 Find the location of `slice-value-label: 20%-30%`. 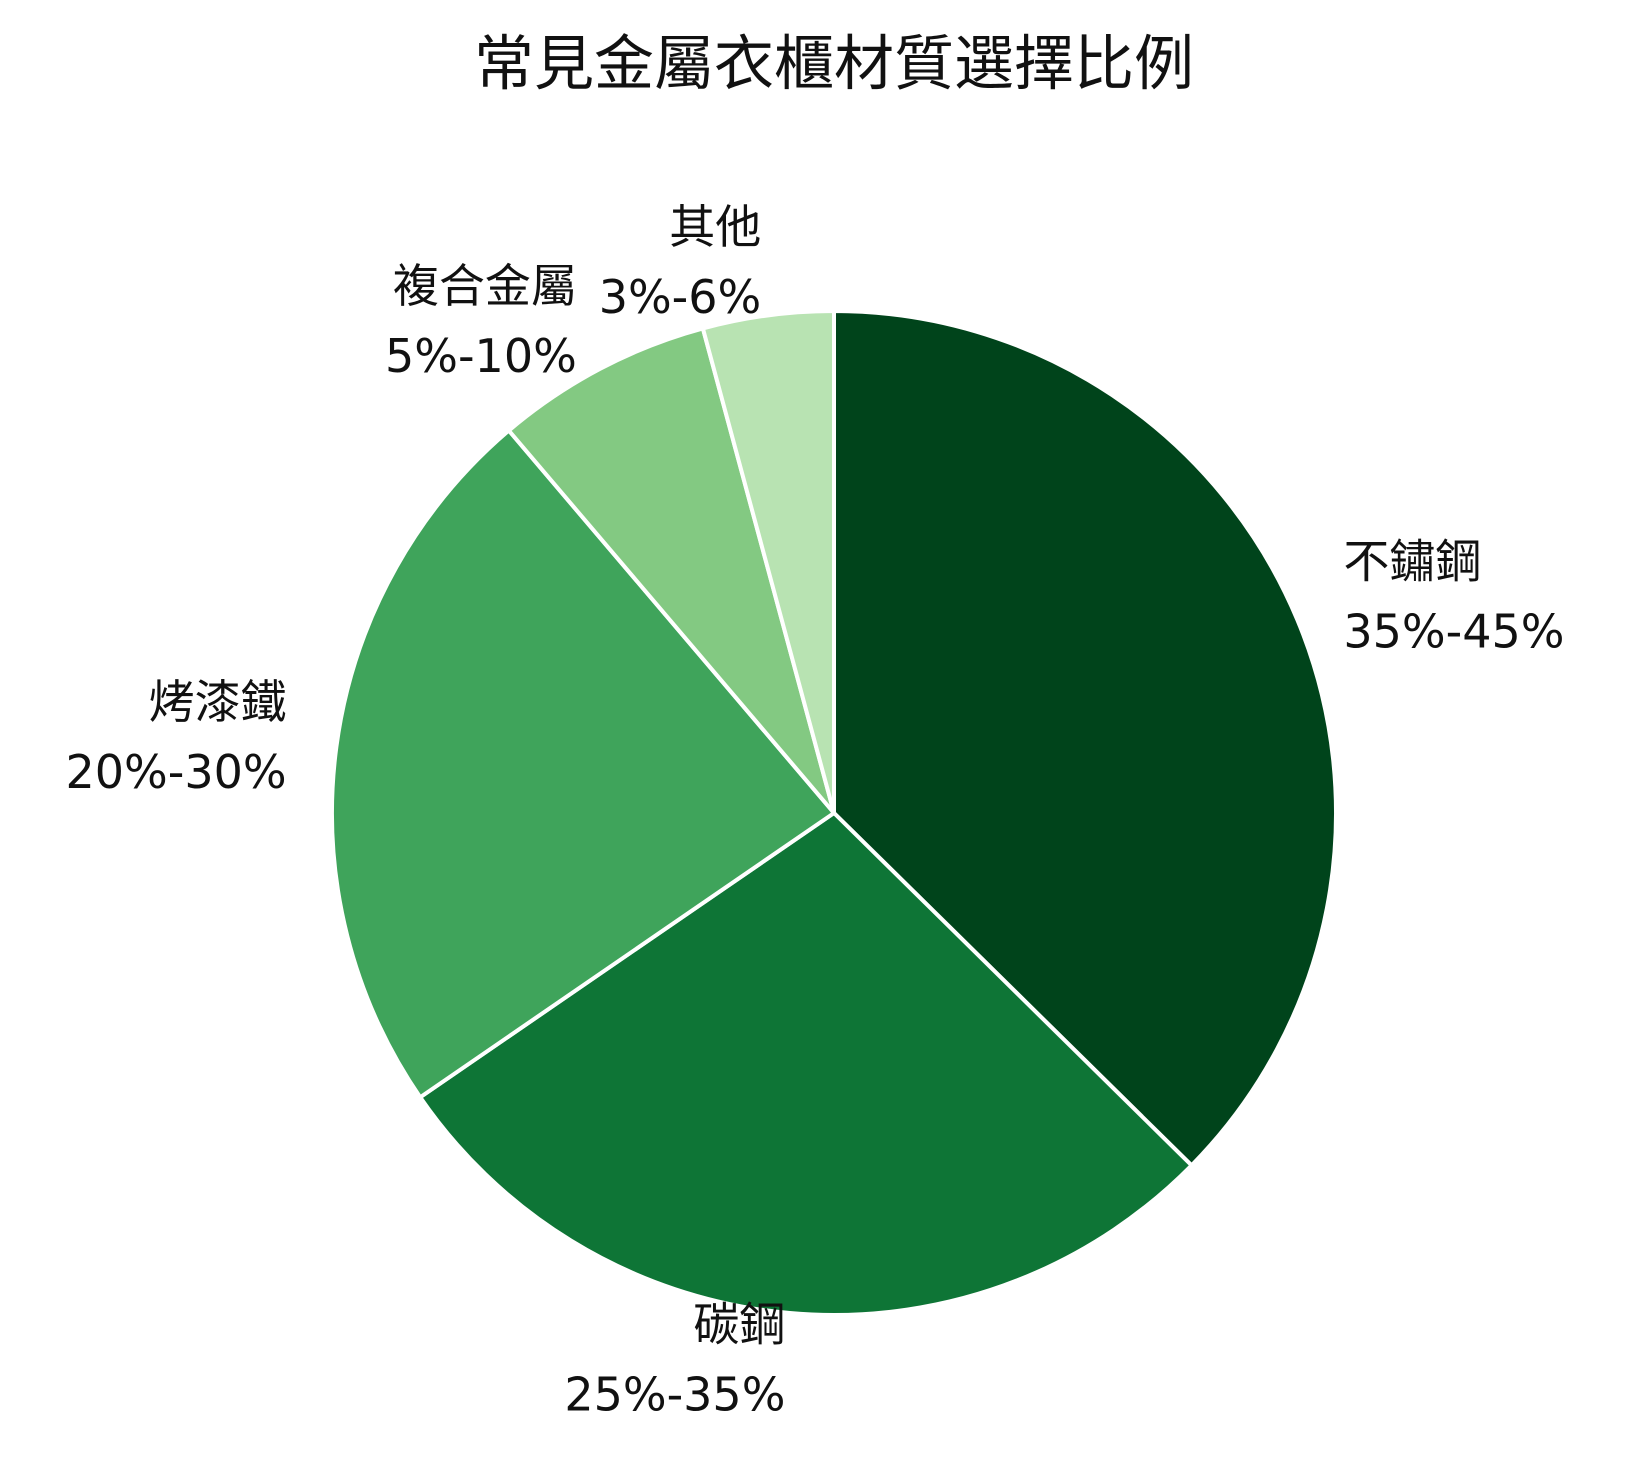

slice-value-label: 20%-30% is located at coordinates (176, 772).